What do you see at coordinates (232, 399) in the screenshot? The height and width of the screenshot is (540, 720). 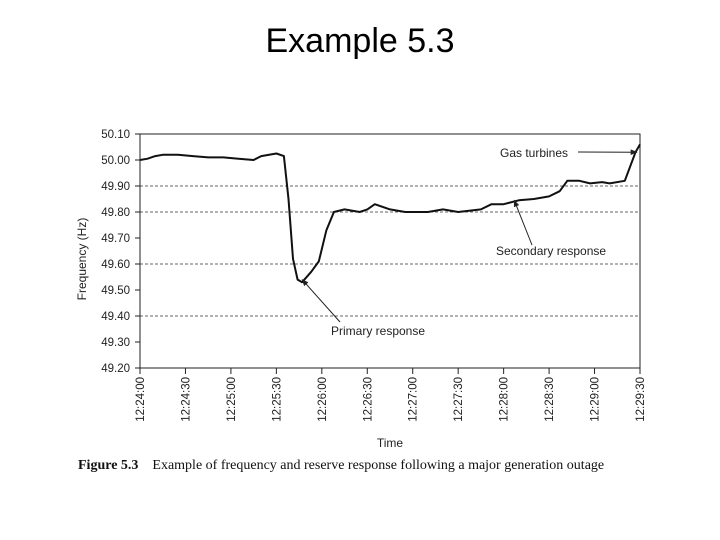 I see `x-tick-label-2: 12:25:00` at bounding box center [232, 399].